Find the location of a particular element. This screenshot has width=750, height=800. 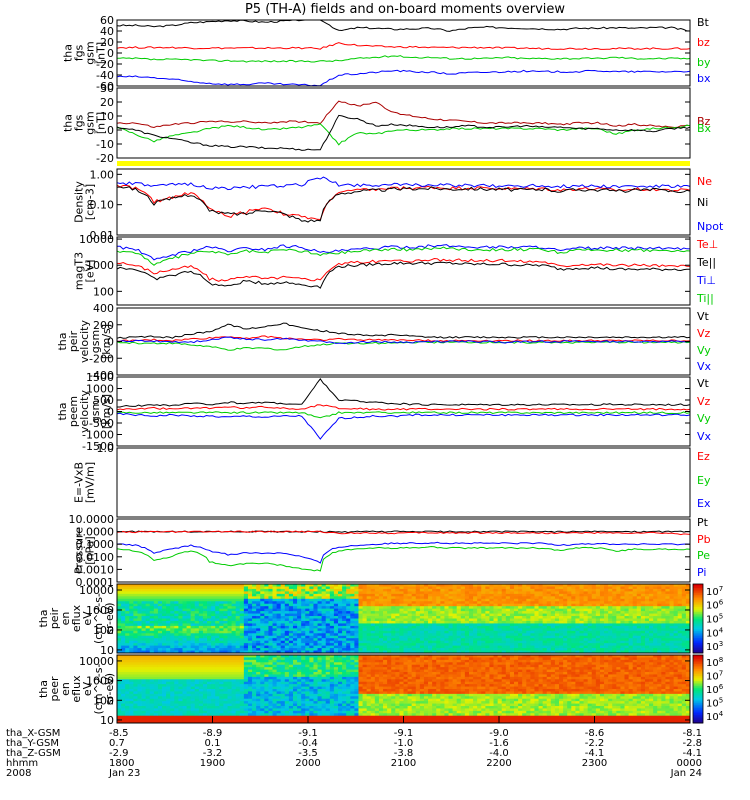

separator-bar is located at coordinates (403, 163).